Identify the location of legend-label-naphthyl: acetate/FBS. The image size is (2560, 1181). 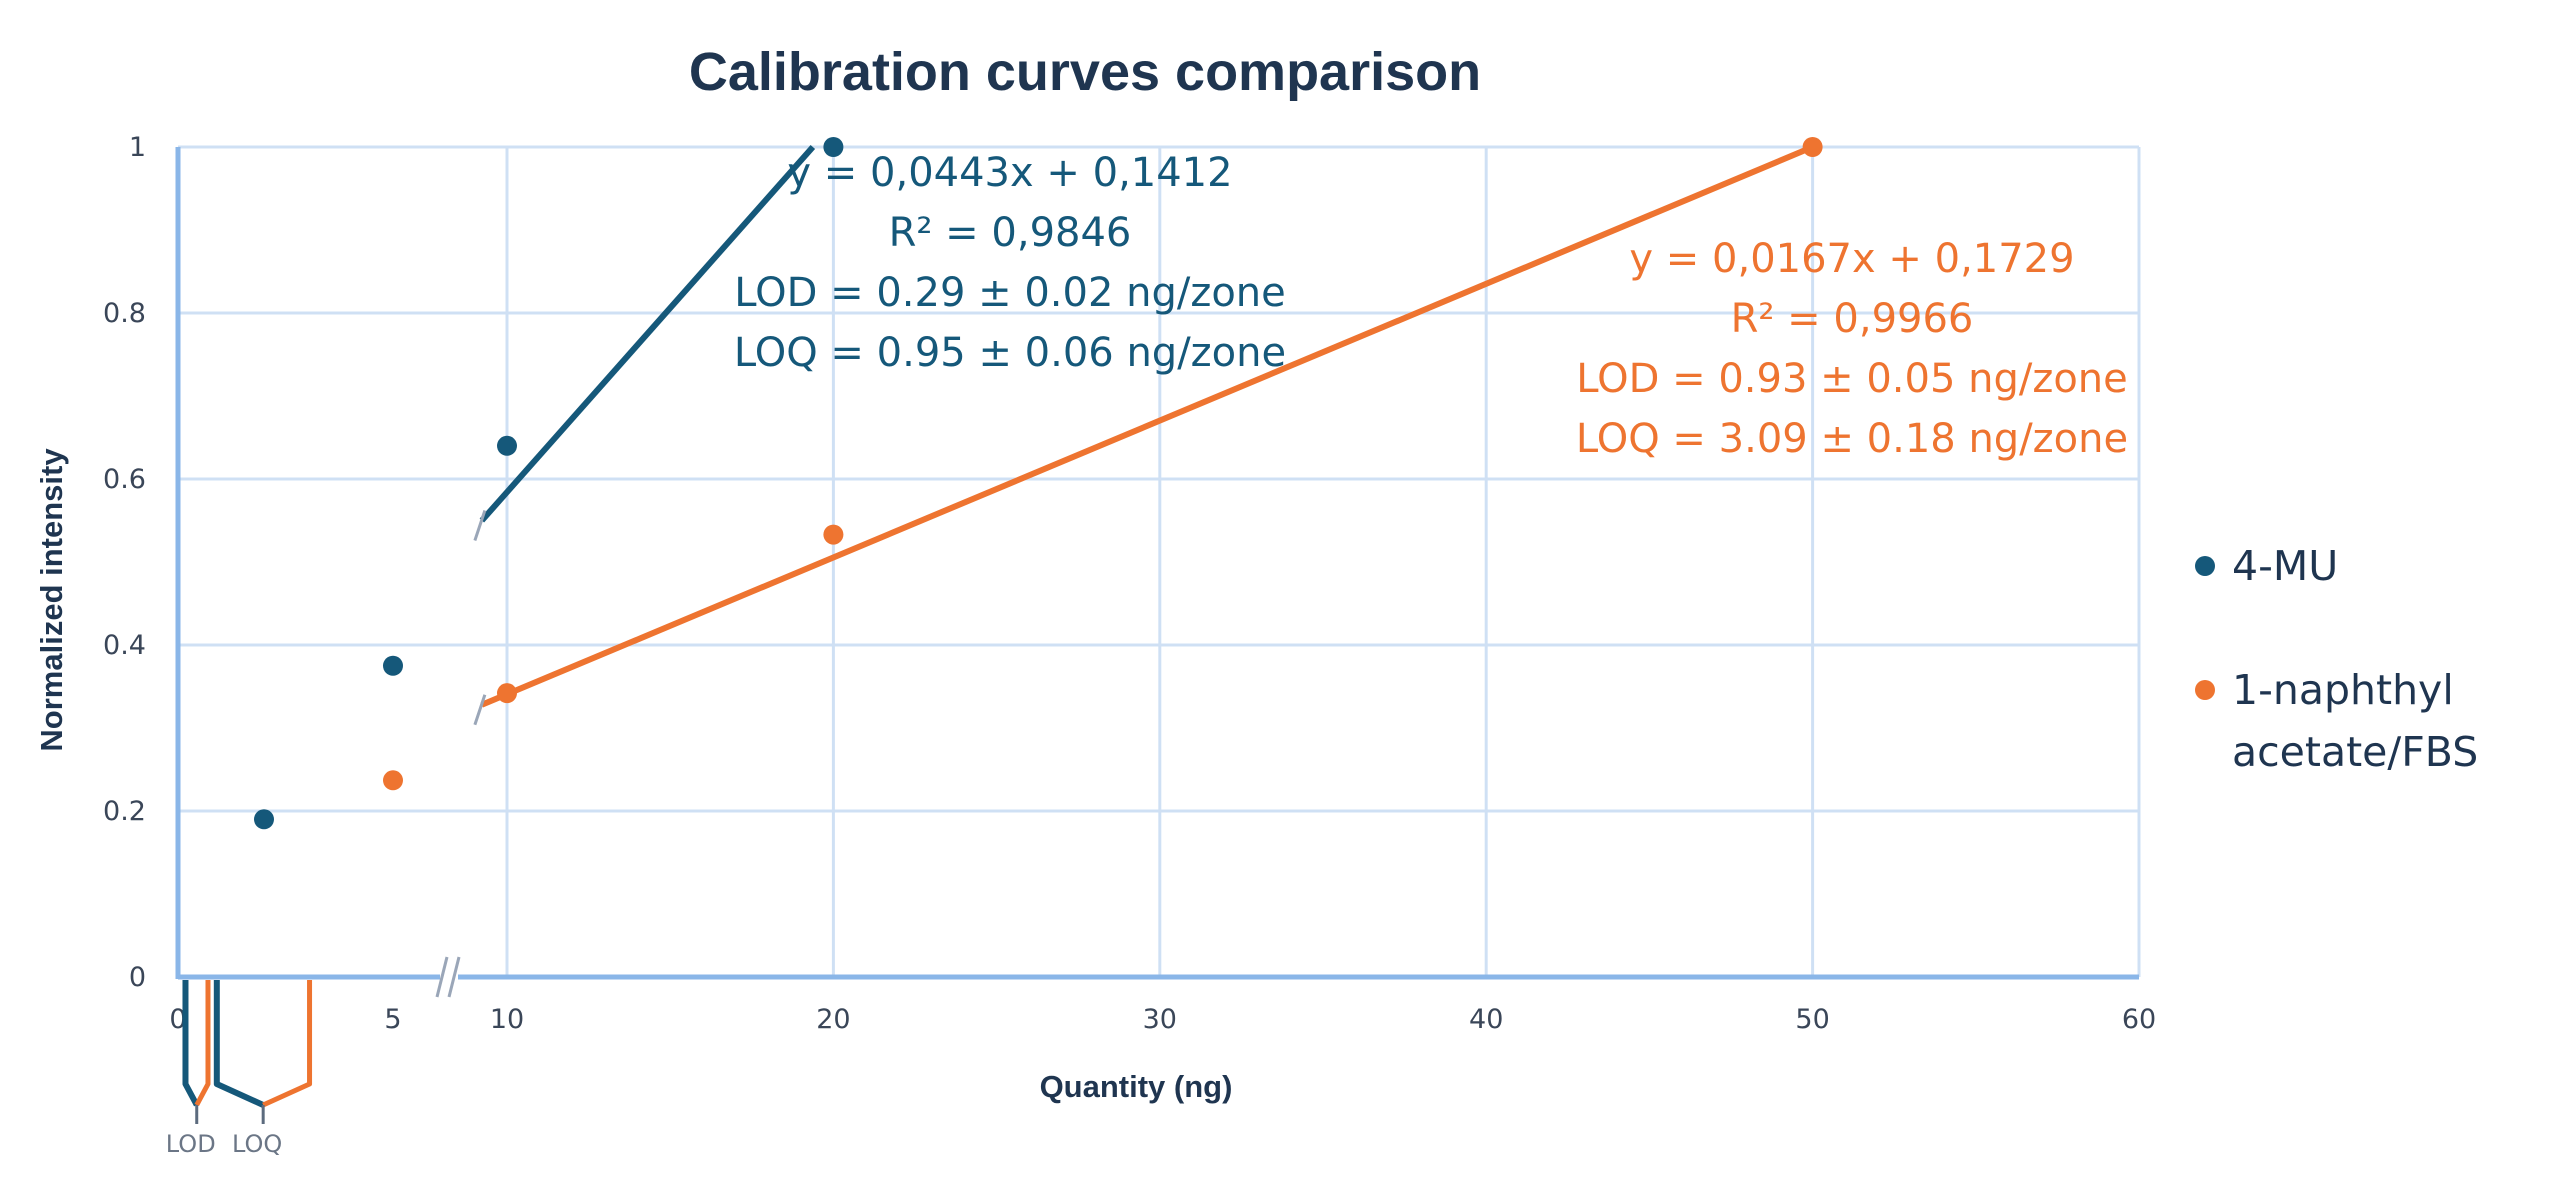
(2355, 752).